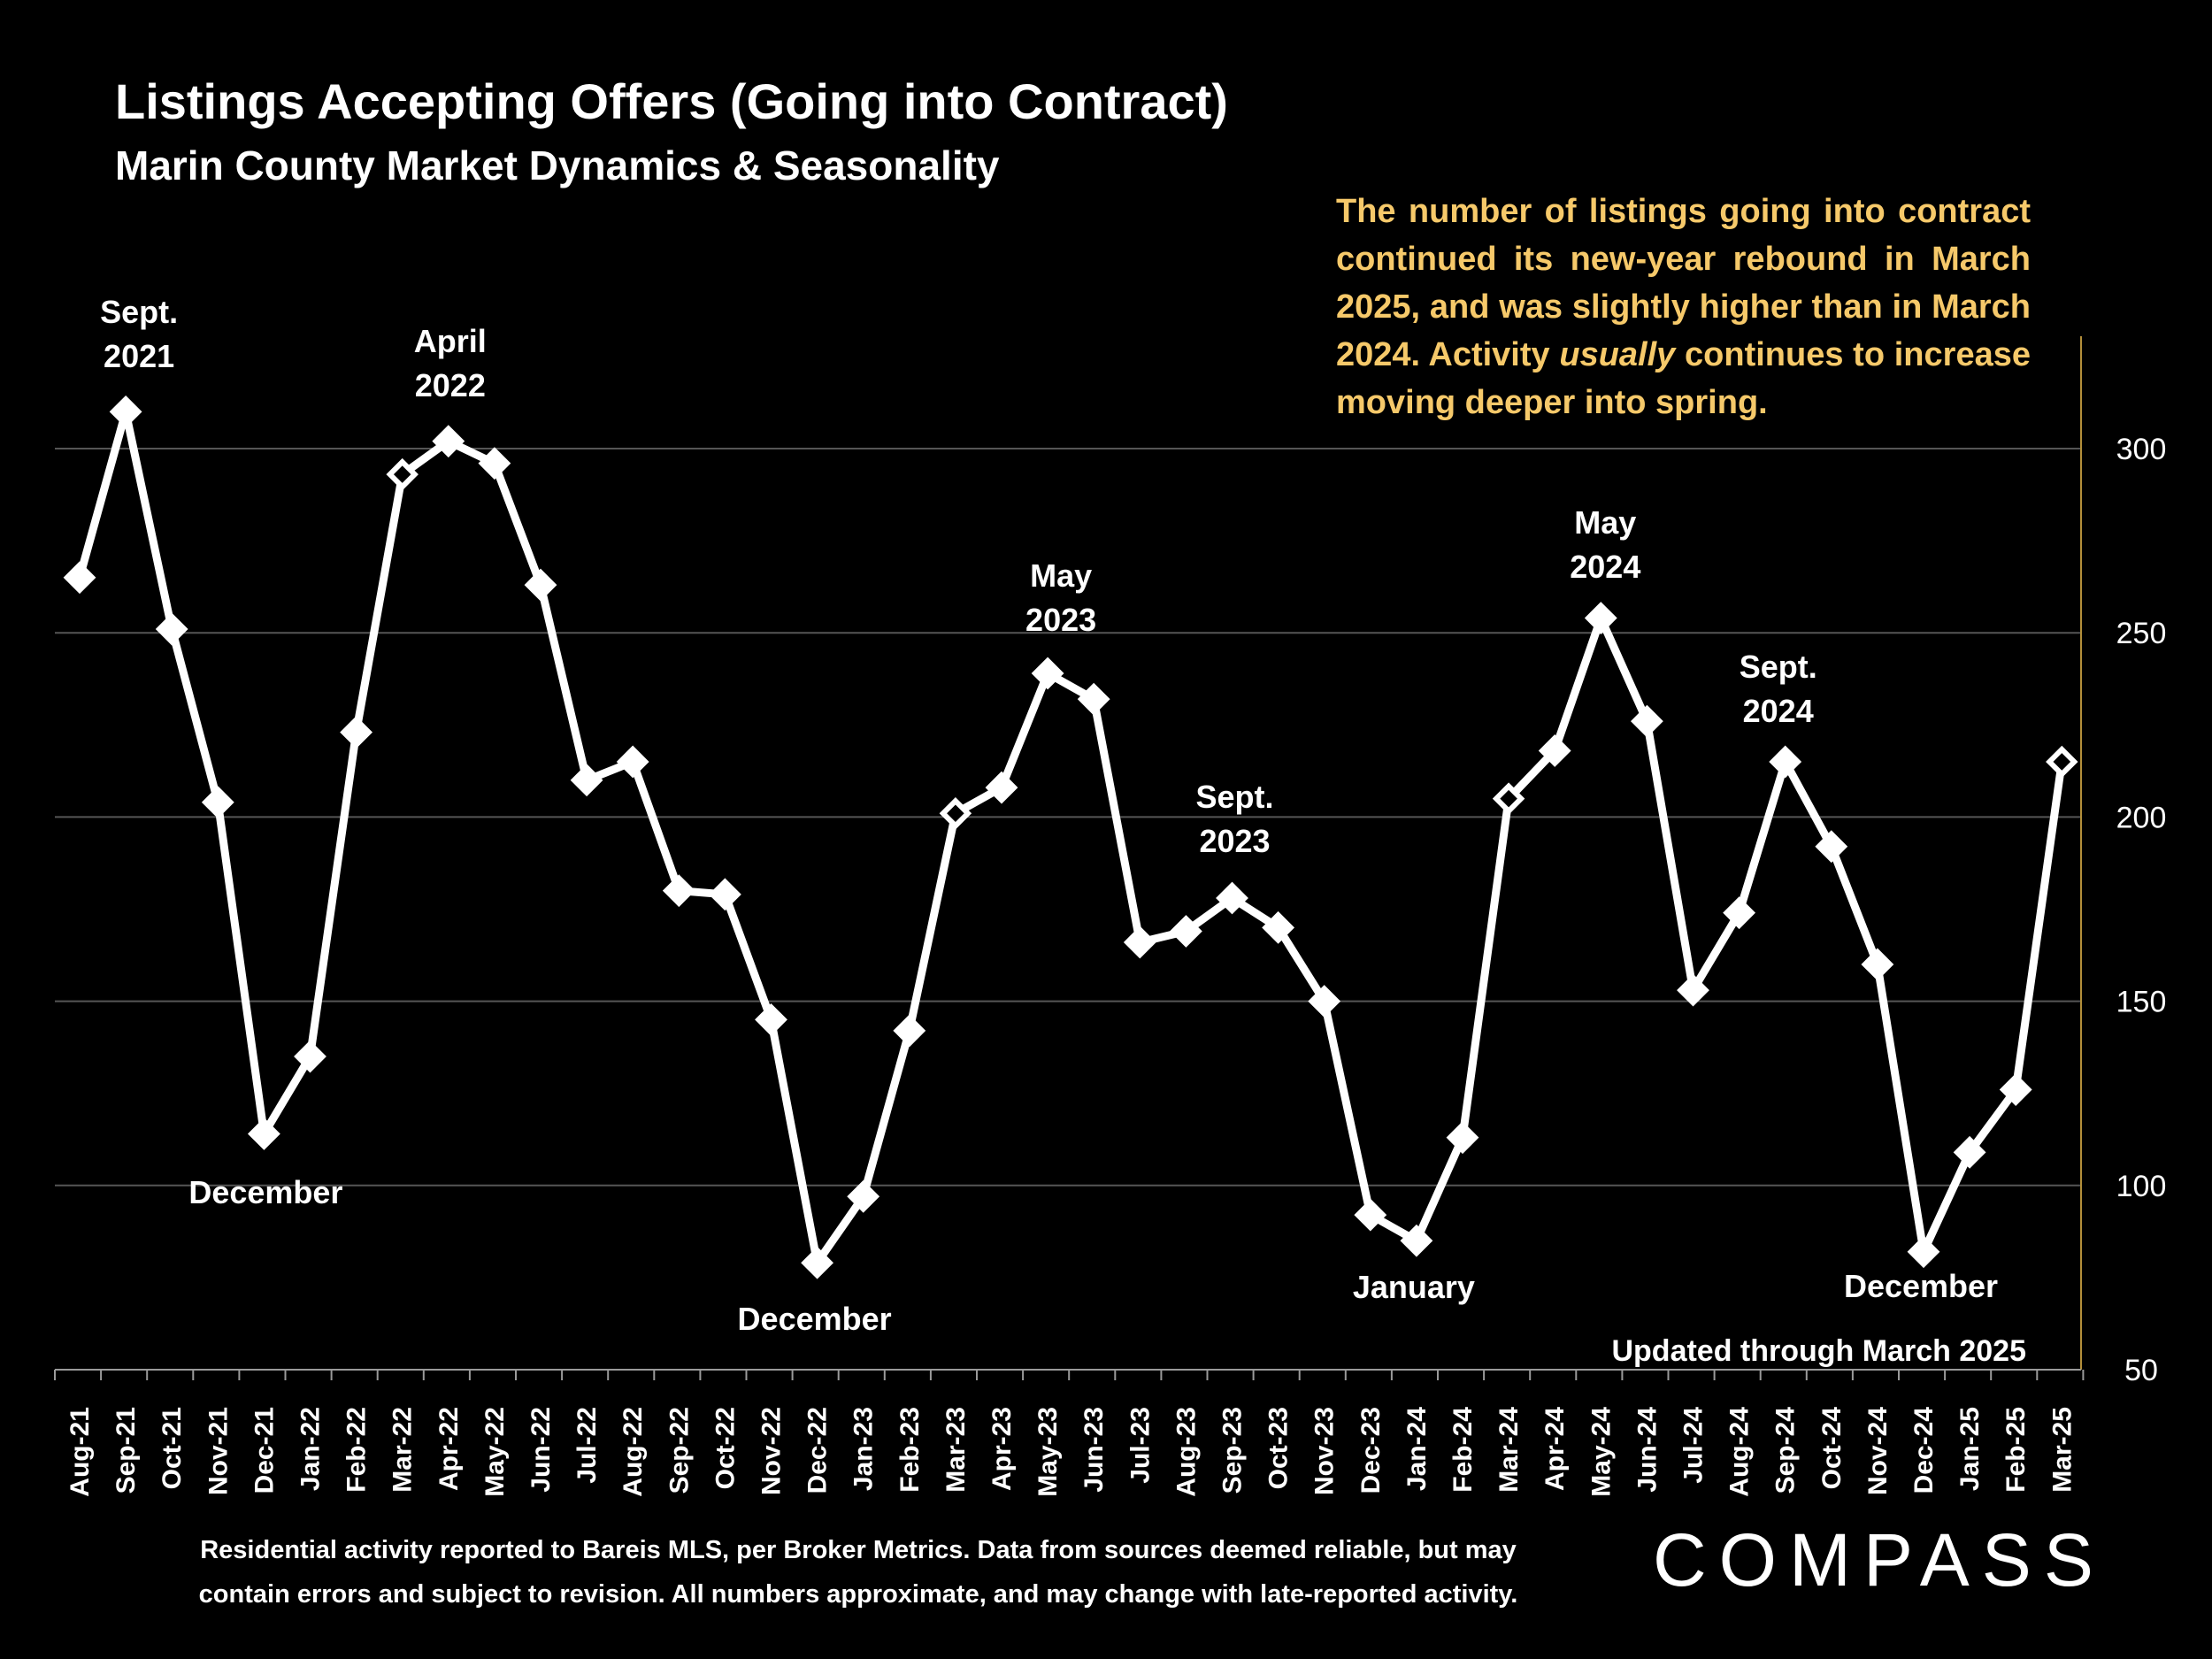 The image size is (2212, 1659). What do you see at coordinates (1048, 1452) in the screenshot?
I see `x-tick-label: May-23` at bounding box center [1048, 1452].